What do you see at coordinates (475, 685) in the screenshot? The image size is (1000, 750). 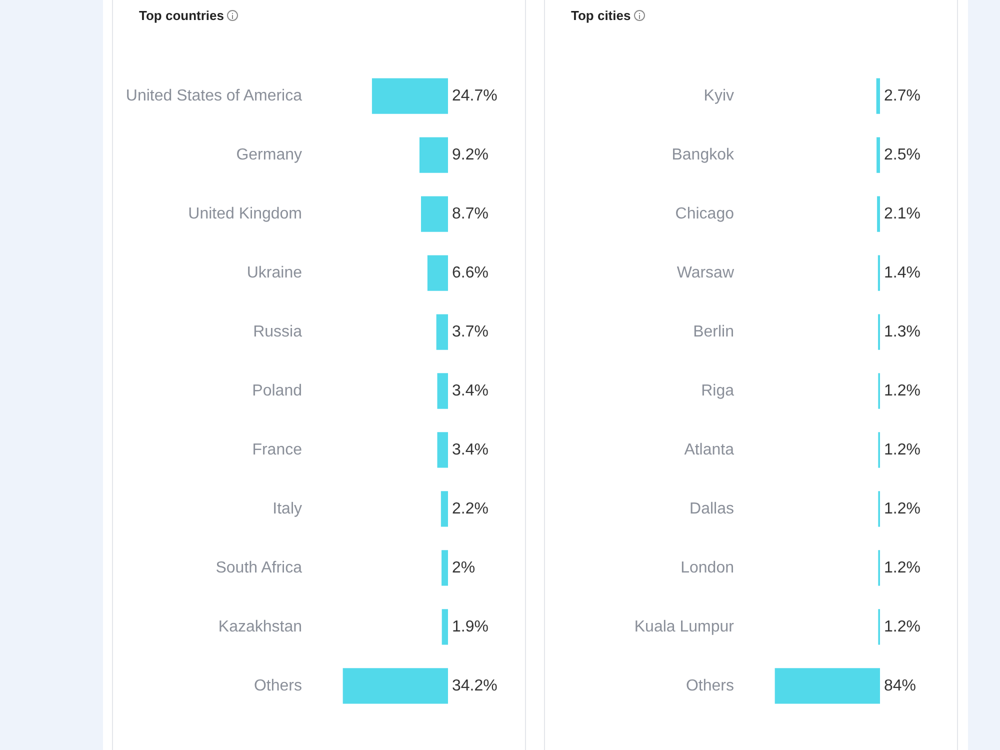 I see `data-label: 34.2%` at bounding box center [475, 685].